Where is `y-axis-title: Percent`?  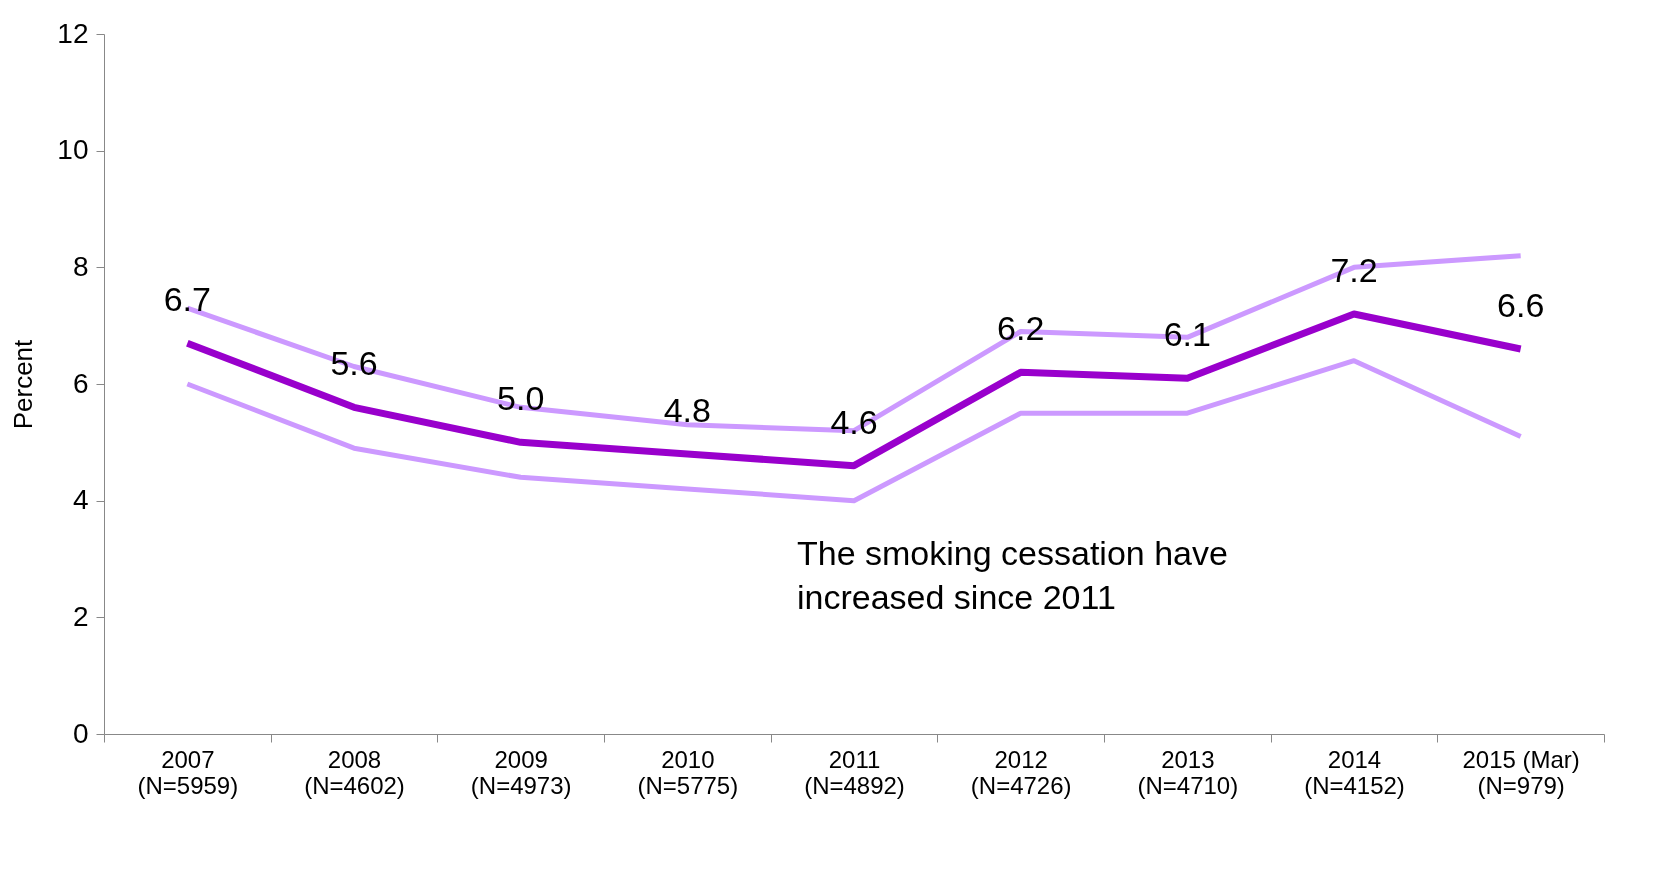
y-axis-title: Percent is located at coordinates (23, 384).